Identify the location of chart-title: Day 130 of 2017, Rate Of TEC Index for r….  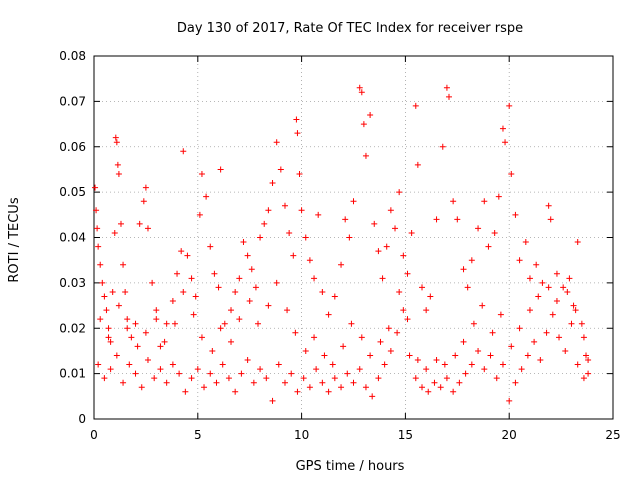
(350, 28).